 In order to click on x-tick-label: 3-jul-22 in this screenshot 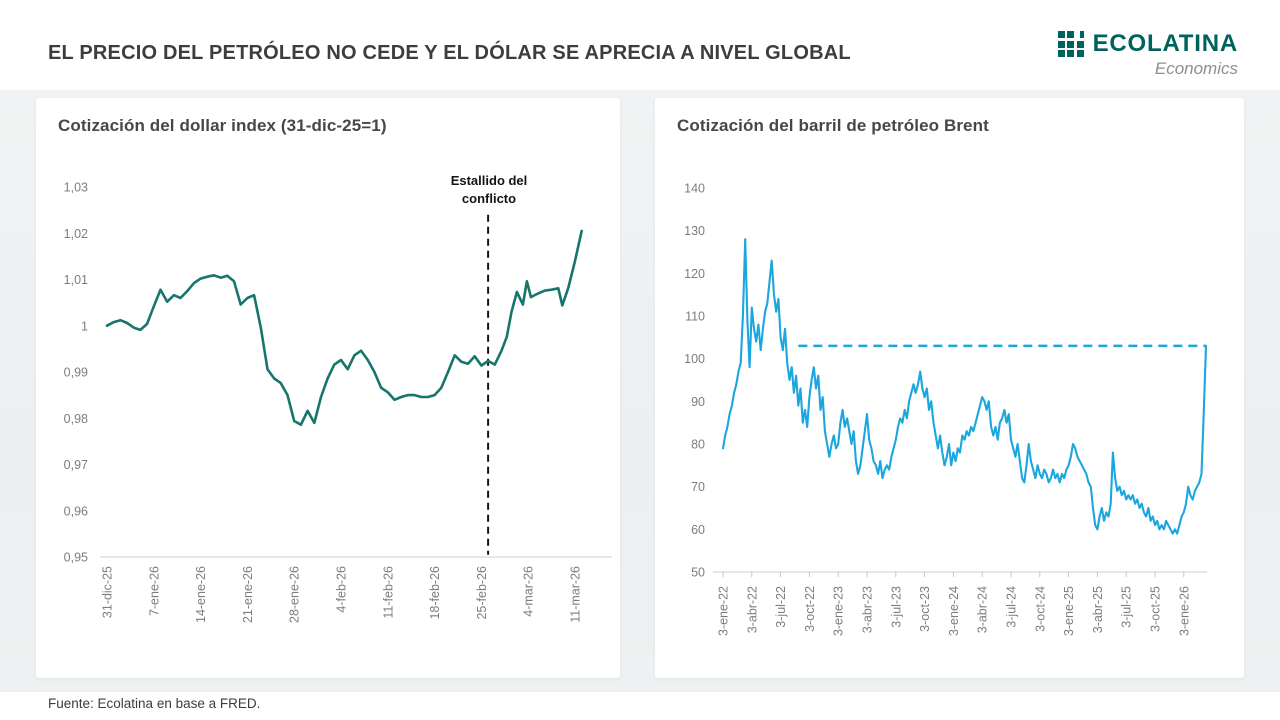, I will do `click(781, 607)`.